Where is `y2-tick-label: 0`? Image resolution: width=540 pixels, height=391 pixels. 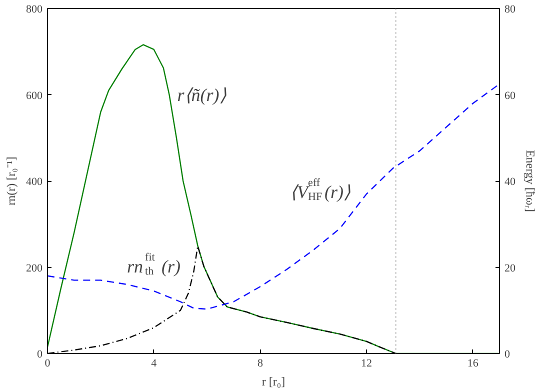 y2-tick-label: 0 is located at coordinates (507, 354).